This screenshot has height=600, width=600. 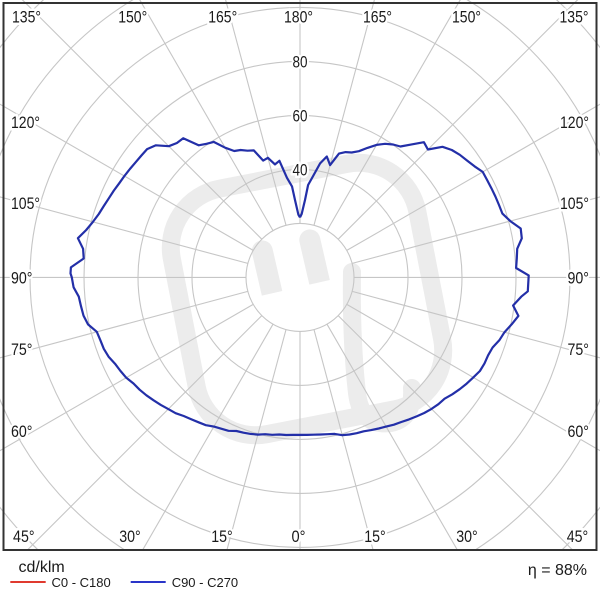 What do you see at coordinates (42, 567) in the screenshot?
I see `svg-text: cd/klm` at bounding box center [42, 567].